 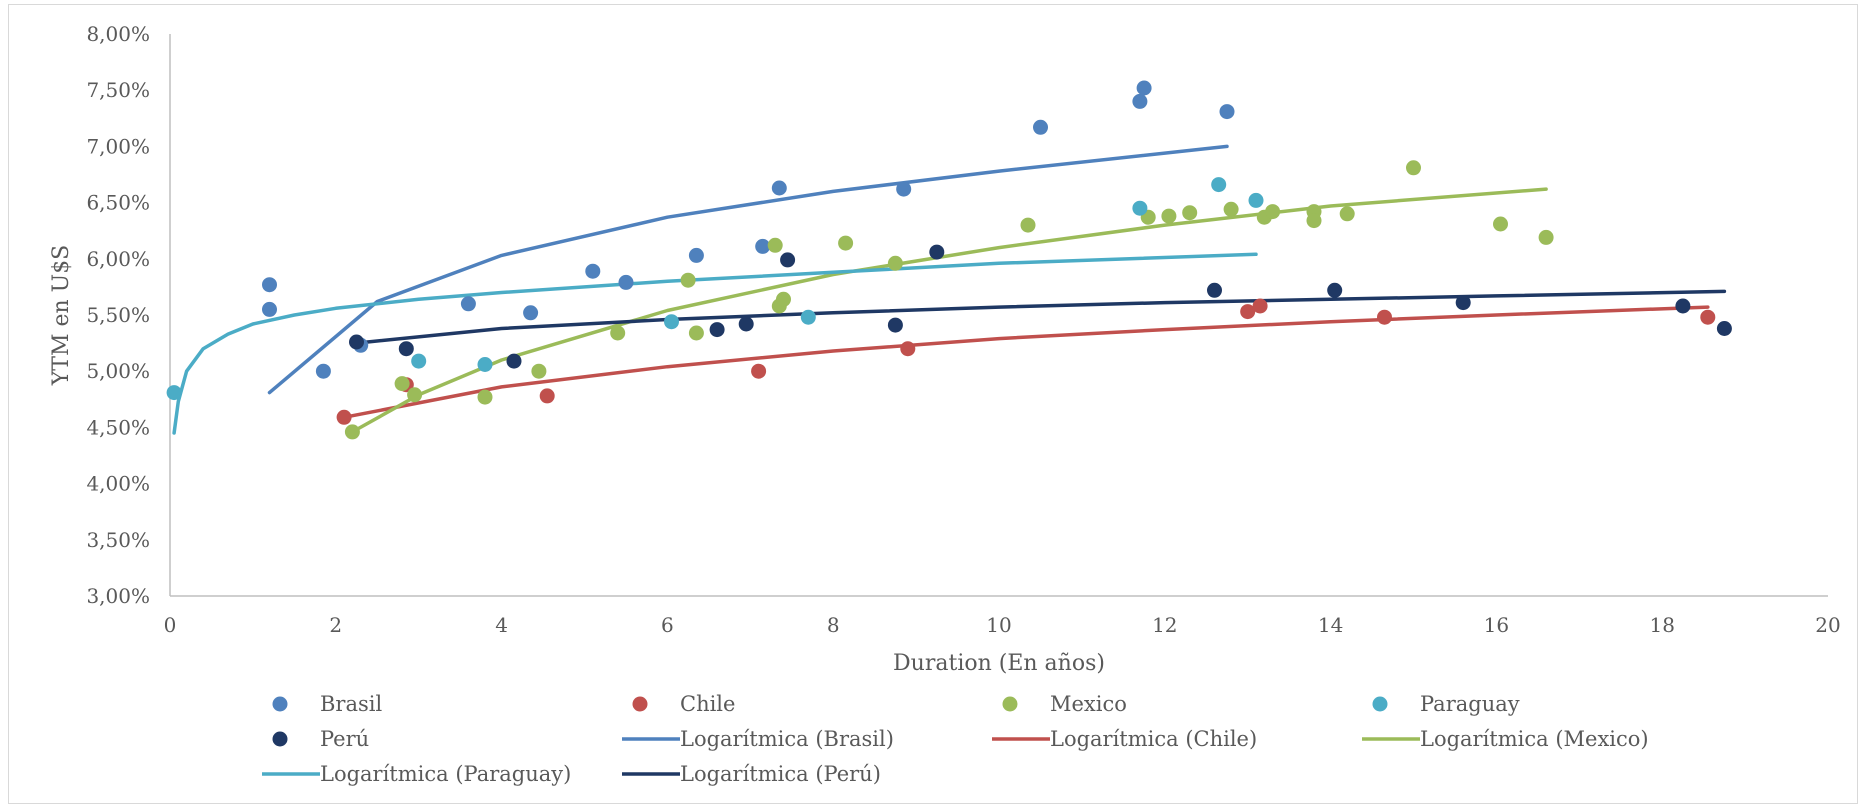 What do you see at coordinates (1330, 625) in the screenshot?
I see `x-tick-label: 14` at bounding box center [1330, 625].